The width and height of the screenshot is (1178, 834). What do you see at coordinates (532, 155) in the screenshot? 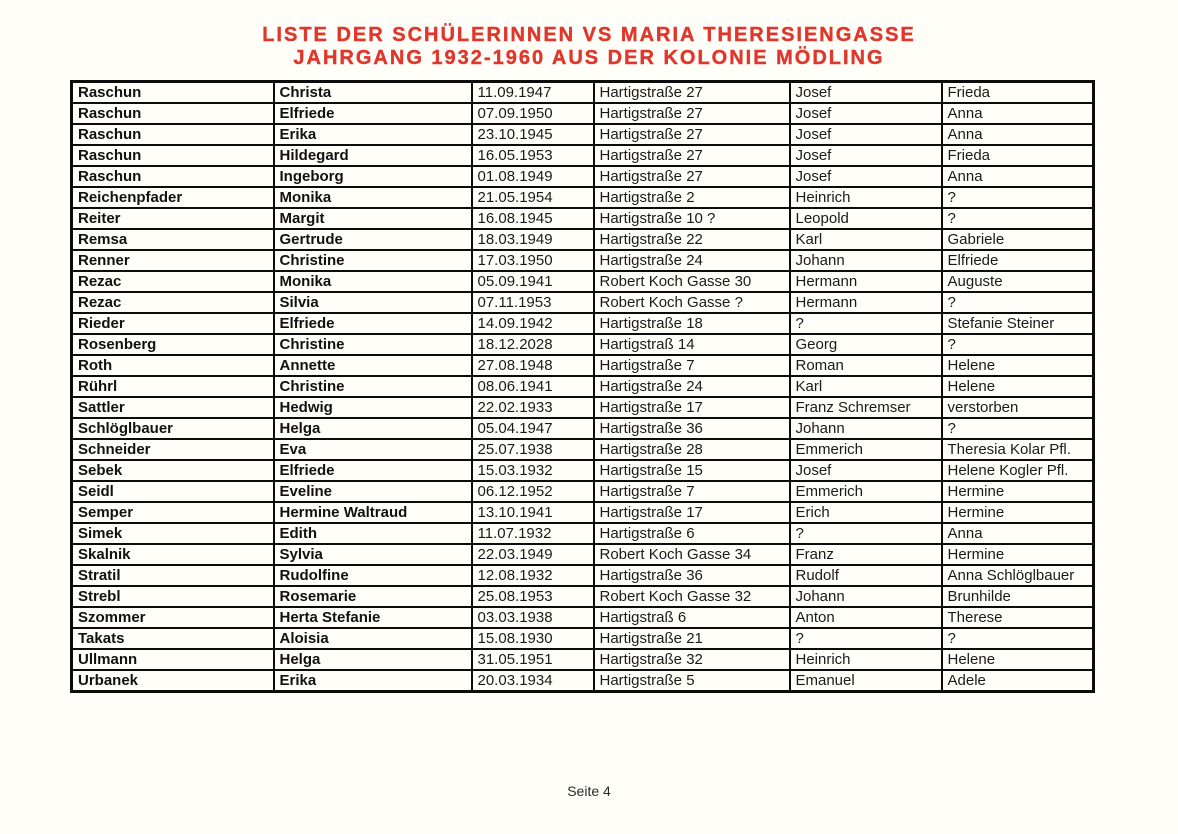
I see `cell-birth_date: 16.05.1953` at bounding box center [532, 155].